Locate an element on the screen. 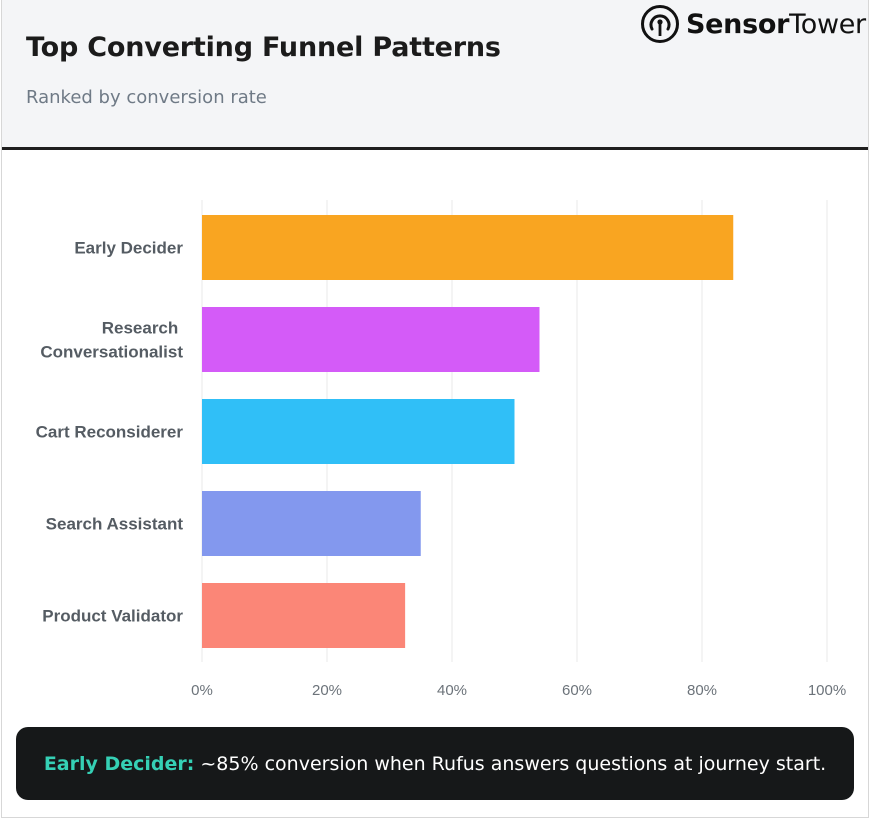 The image size is (872, 821). chart-subtitle: Ranked by conversion rate is located at coordinates (146, 97).